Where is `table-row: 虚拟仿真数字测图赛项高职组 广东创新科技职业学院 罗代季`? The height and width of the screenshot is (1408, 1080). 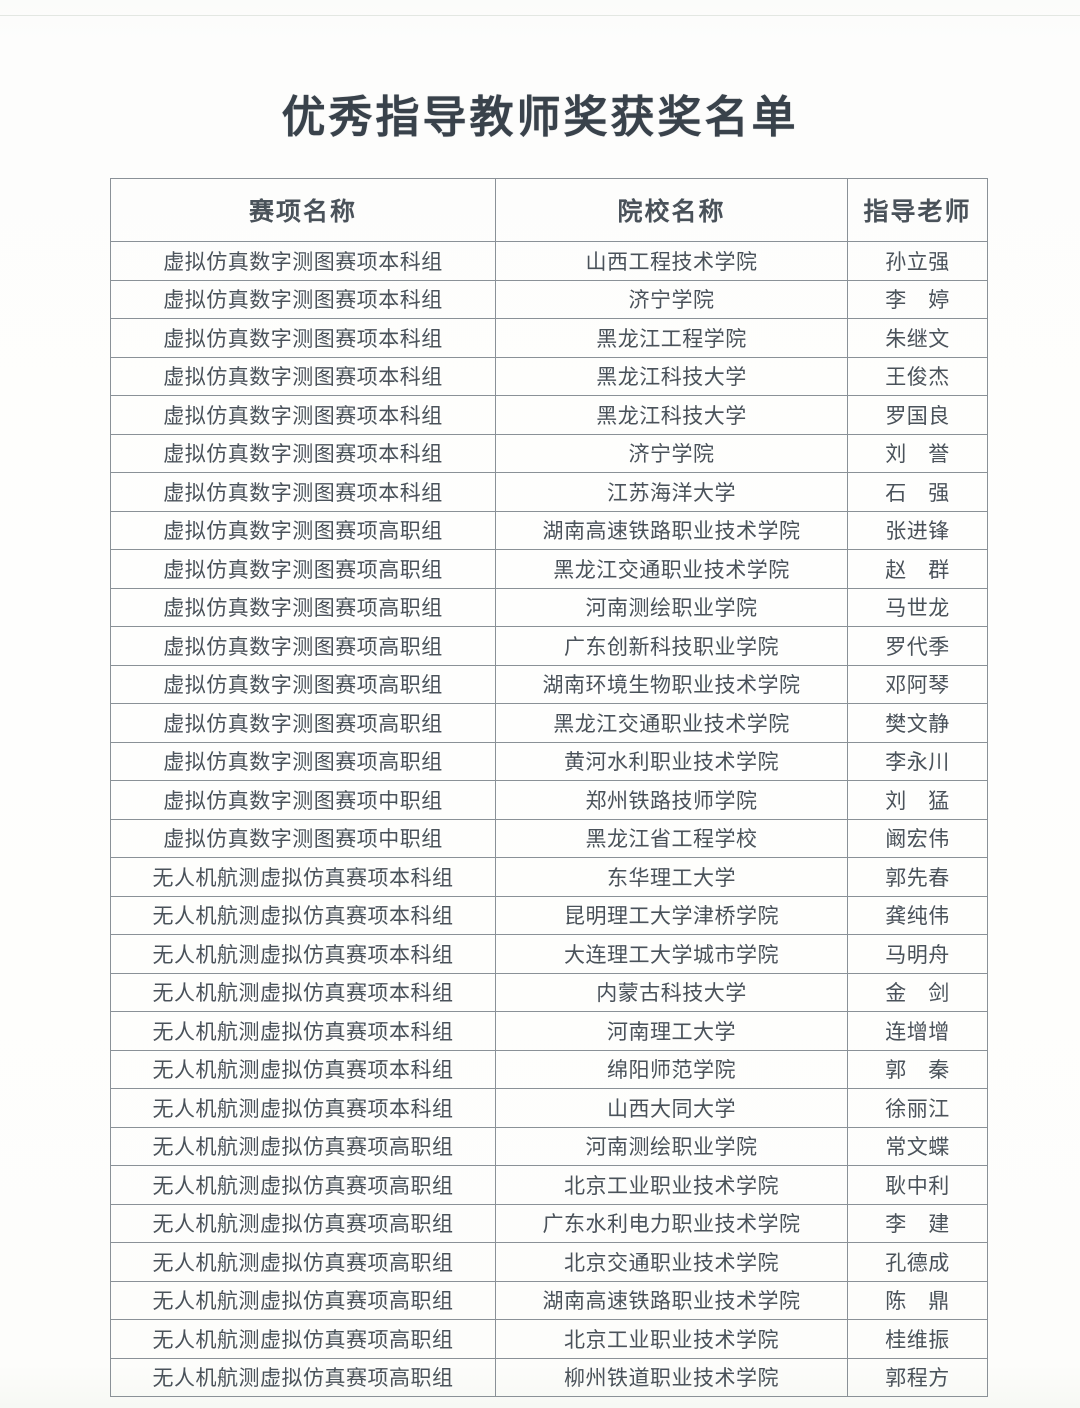 table-row: 虚拟仿真数字测图赛项高职组 广东创新科技职业学院 罗代季 is located at coordinates (549, 646).